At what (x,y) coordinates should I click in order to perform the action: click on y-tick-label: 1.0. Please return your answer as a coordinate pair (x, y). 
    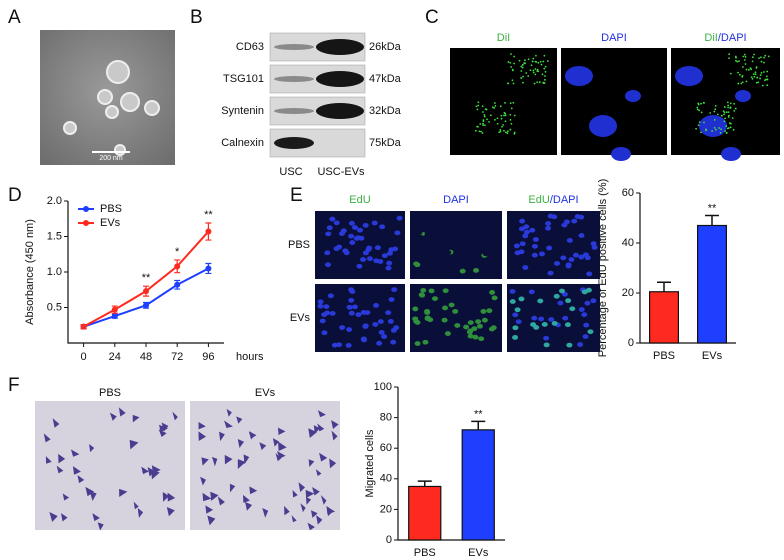
    Looking at the image, I should click on (54, 272).